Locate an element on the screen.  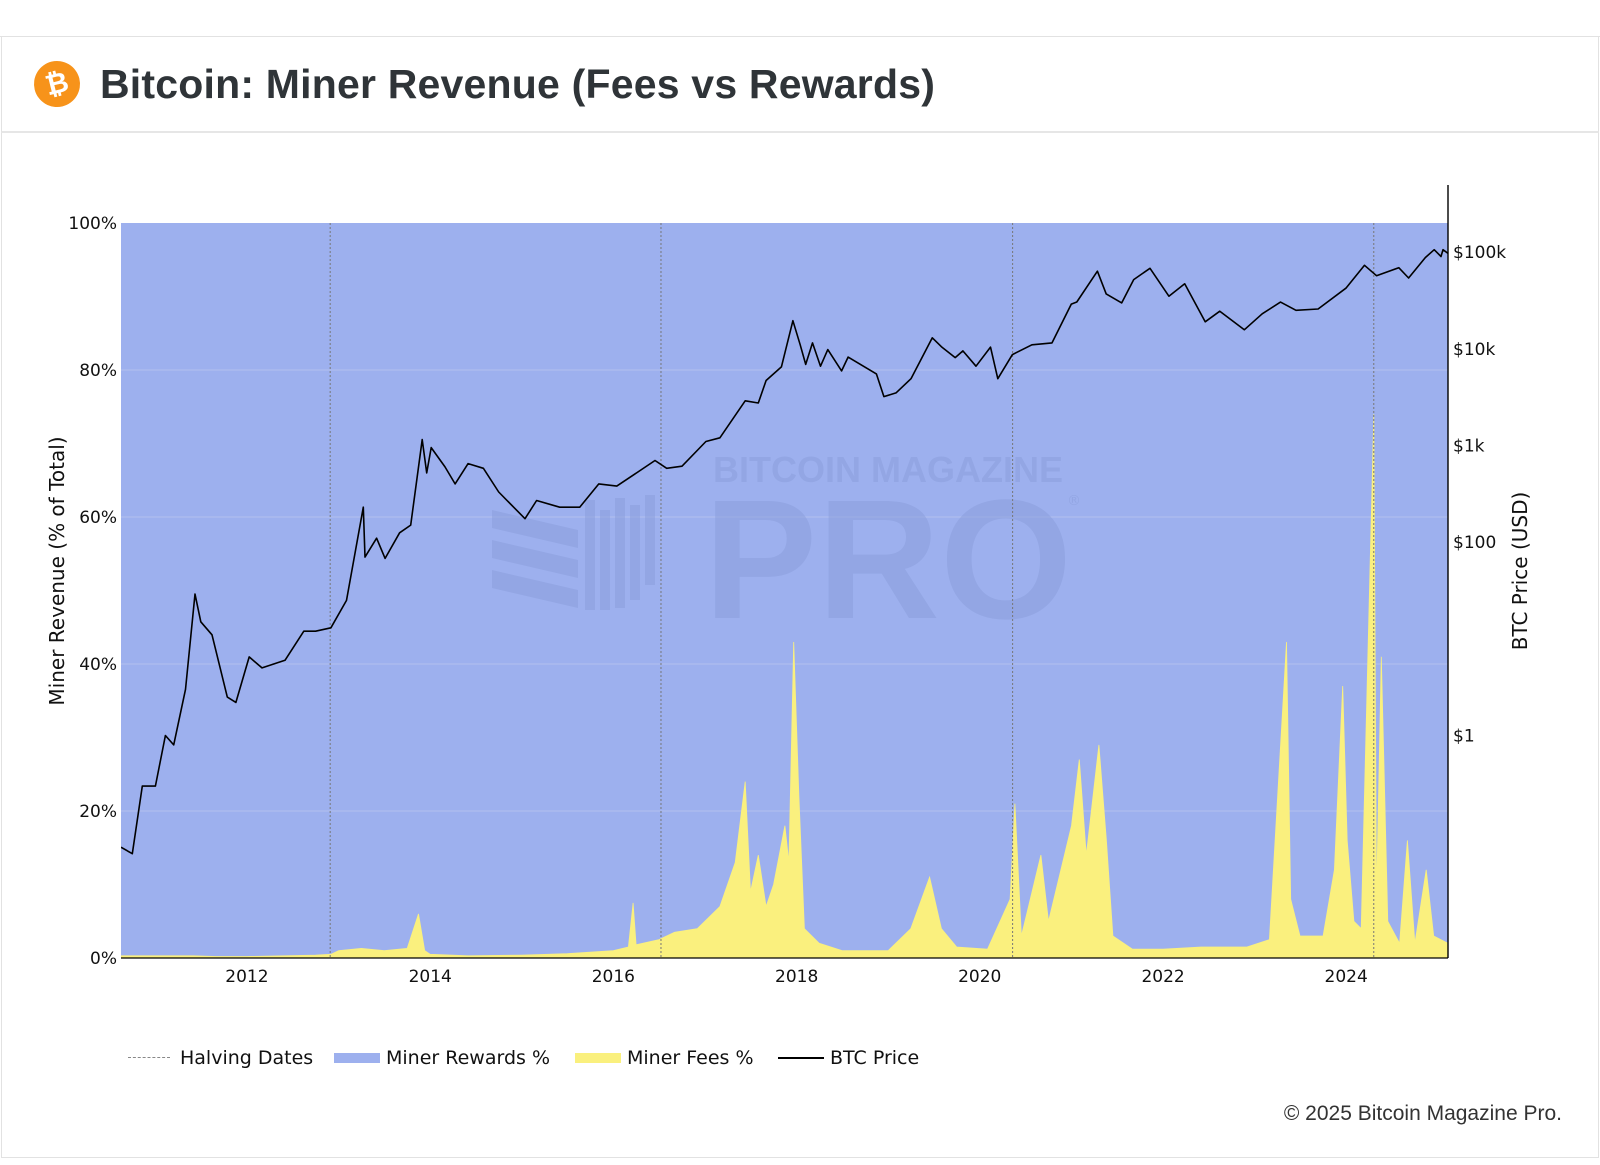
legend-label-fees: Miner Fees % is located at coordinates (690, 1058).